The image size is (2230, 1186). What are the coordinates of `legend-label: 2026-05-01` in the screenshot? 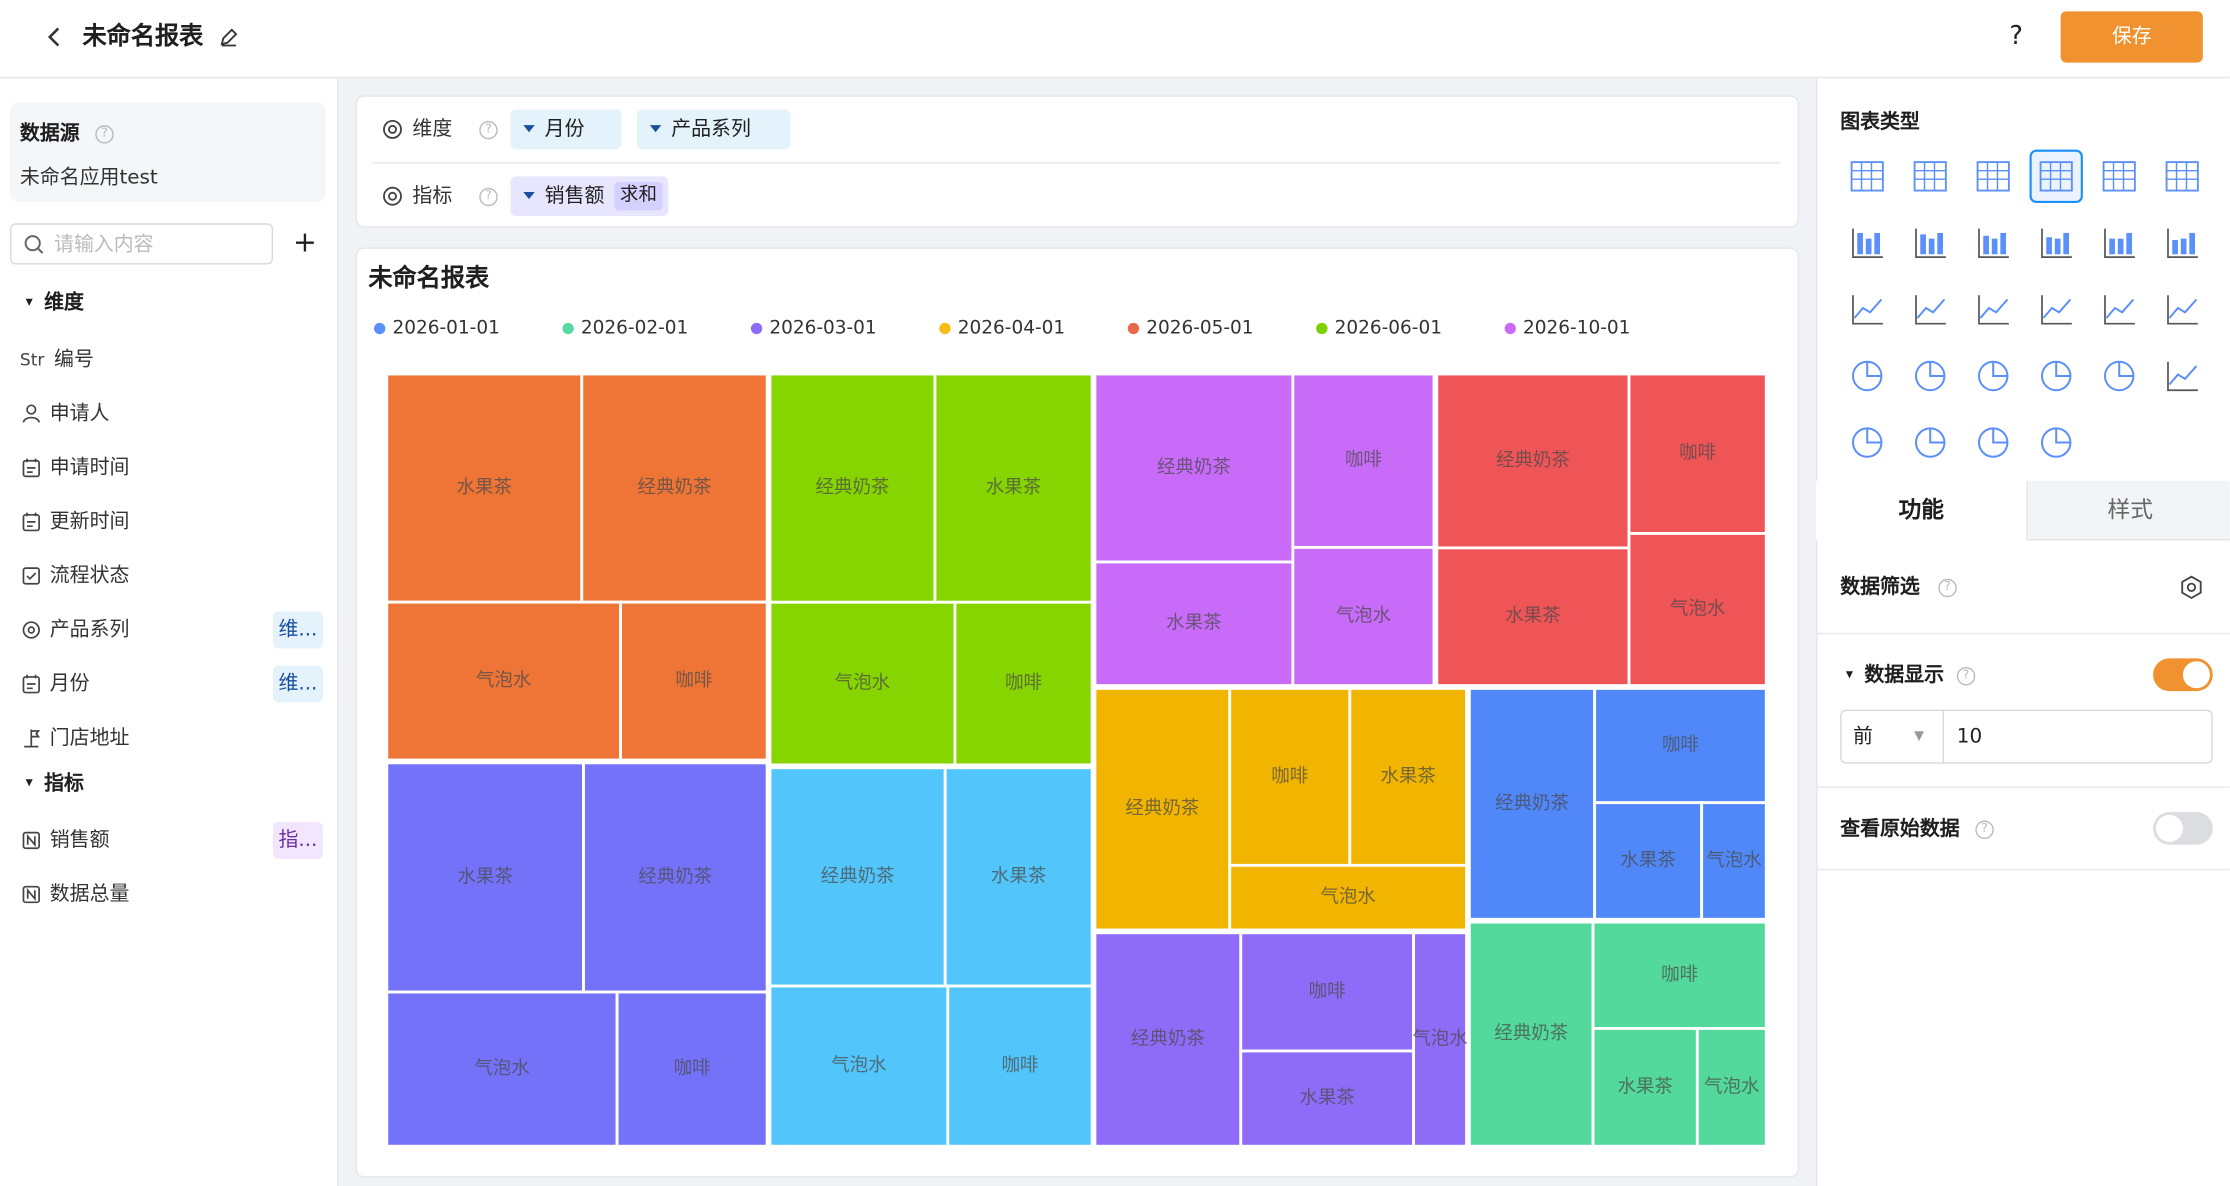 It's located at (1199, 328).